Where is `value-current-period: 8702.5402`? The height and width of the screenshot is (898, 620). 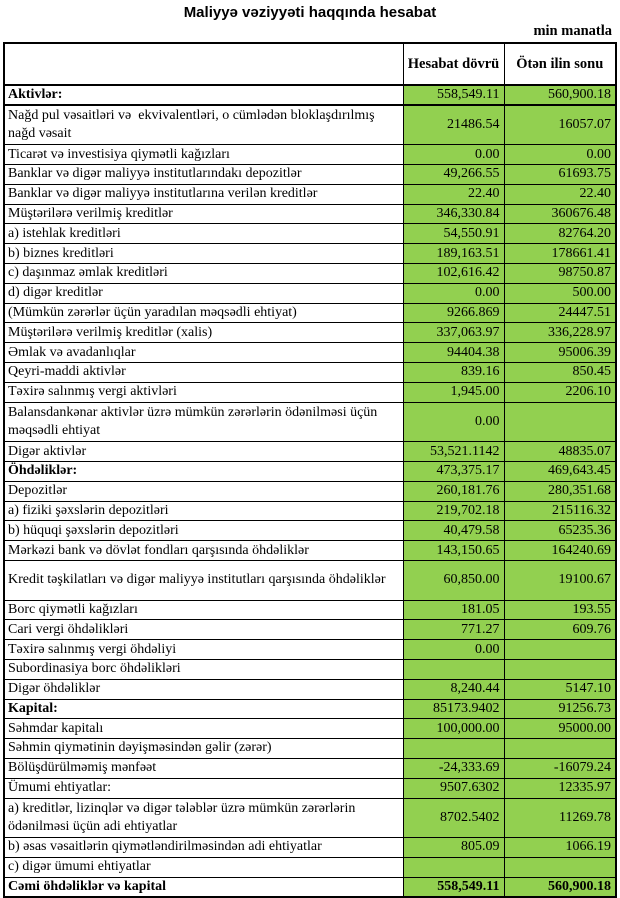
value-current-period: 8702.5402 is located at coordinates (453, 818).